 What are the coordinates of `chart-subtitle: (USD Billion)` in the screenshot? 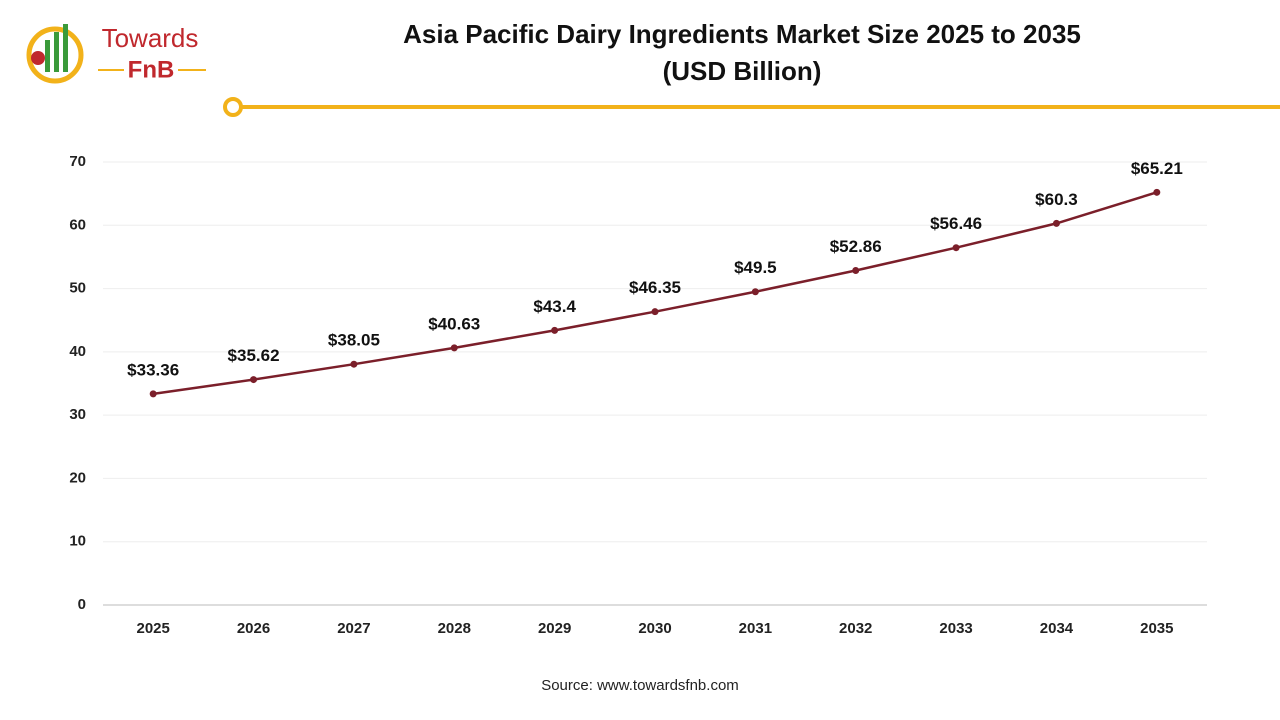 It's located at (742, 71).